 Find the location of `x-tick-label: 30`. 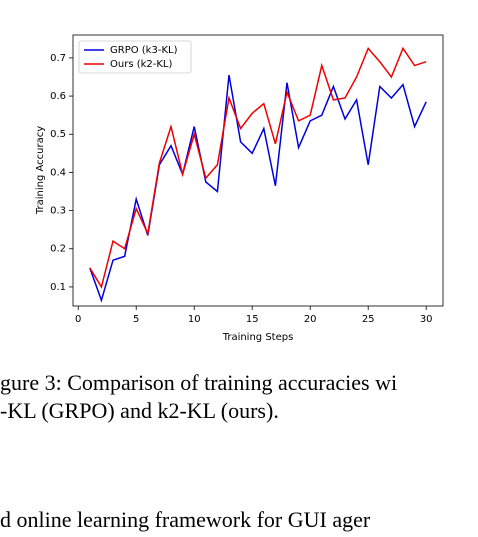

x-tick-label: 30 is located at coordinates (426, 319).